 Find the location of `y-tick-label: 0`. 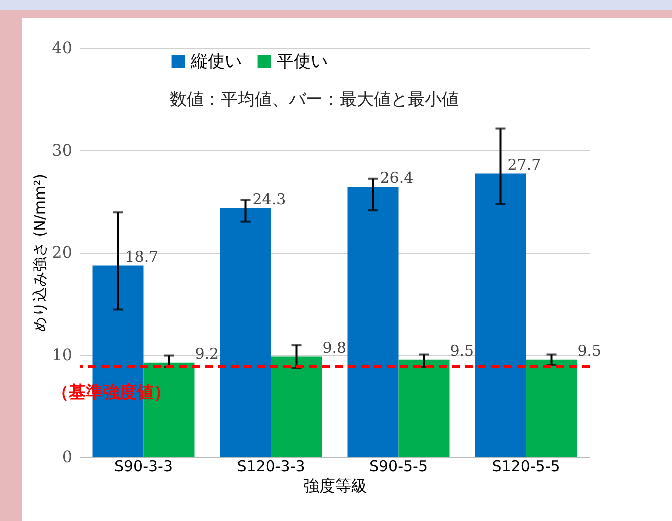

y-tick-label: 0 is located at coordinates (67, 457).